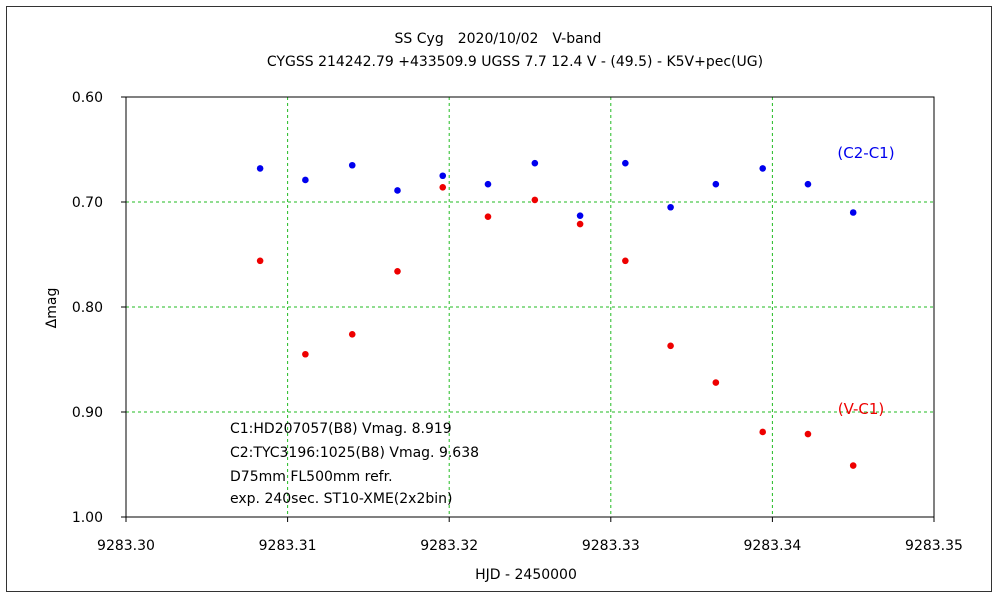 This screenshot has height=600, width=1000. What do you see at coordinates (449, 546) in the screenshot?
I see `x-tick-label: 9283.32` at bounding box center [449, 546].